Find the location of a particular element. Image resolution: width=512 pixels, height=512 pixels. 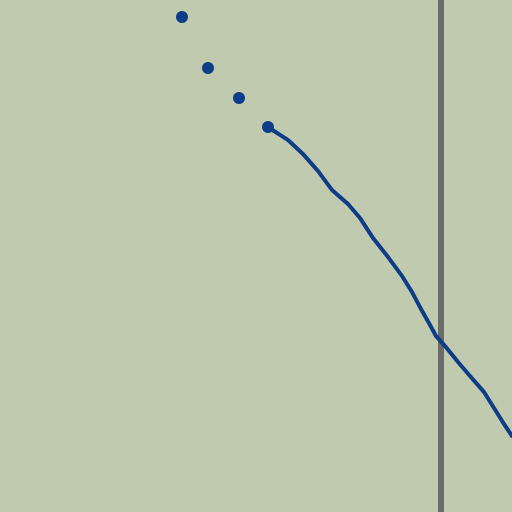

trace-dotted-segment is located at coordinates (225, 72).